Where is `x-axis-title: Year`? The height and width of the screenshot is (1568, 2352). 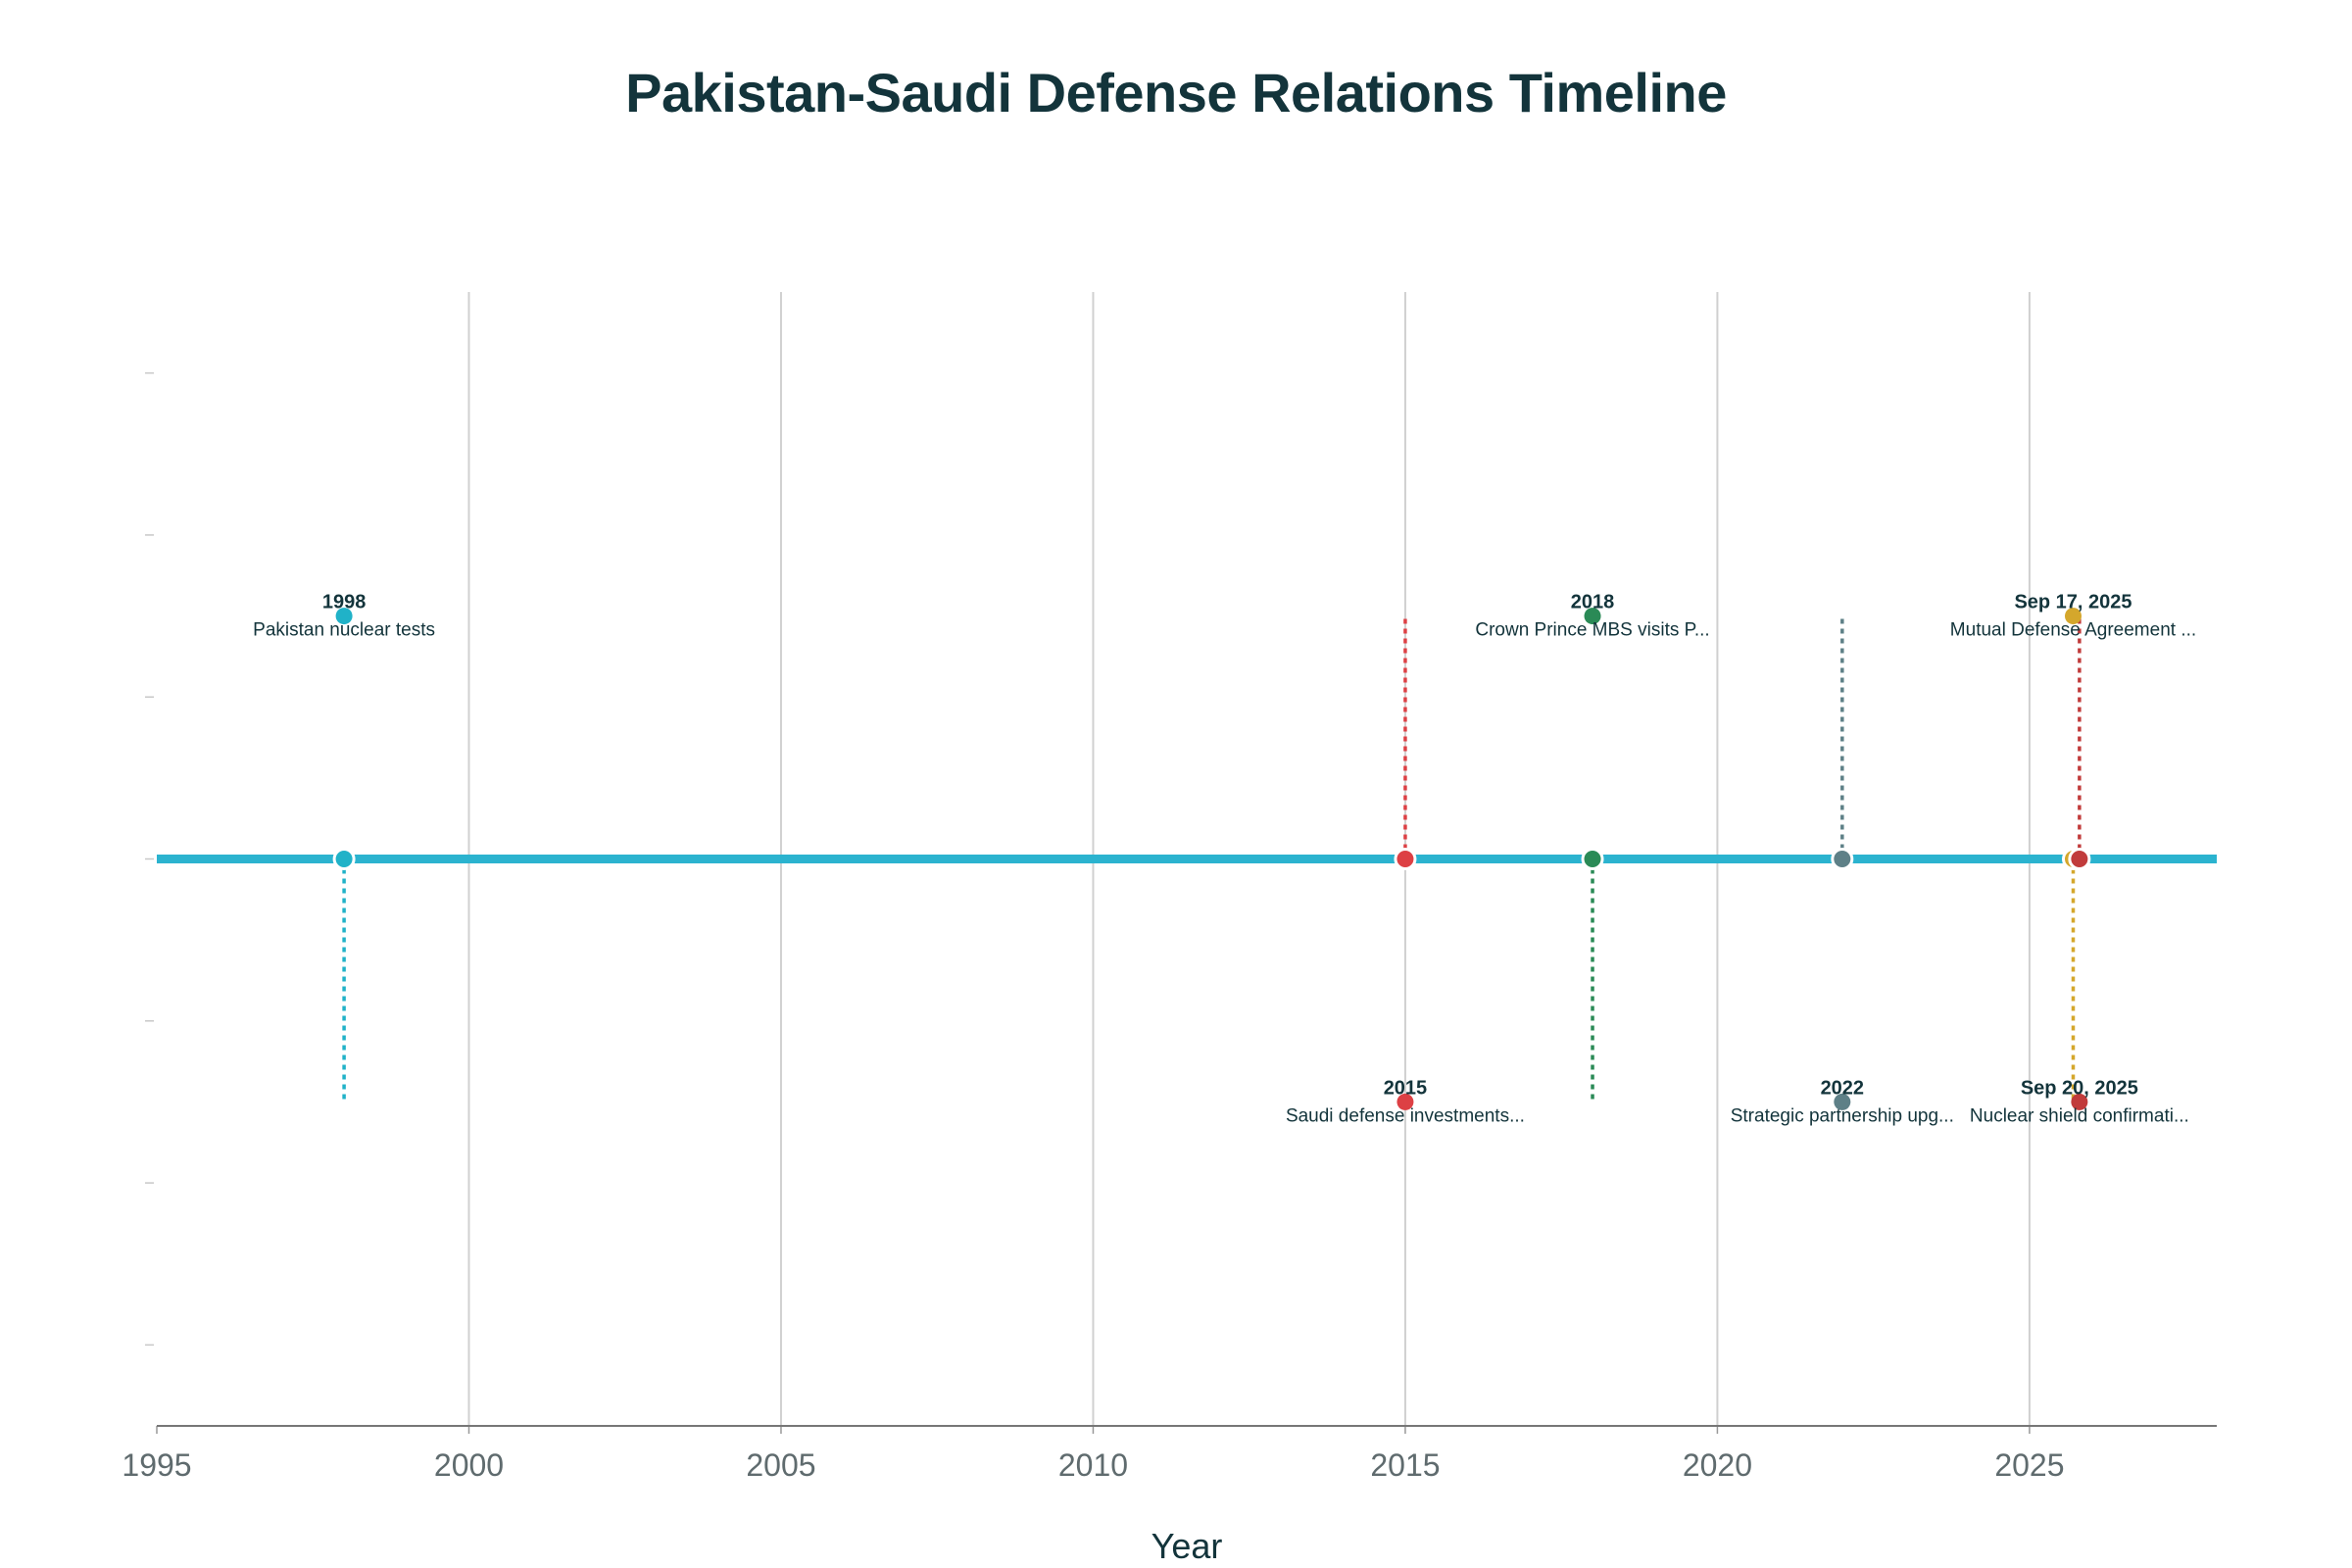 x-axis-title: Year is located at coordinates (1187, 1546).